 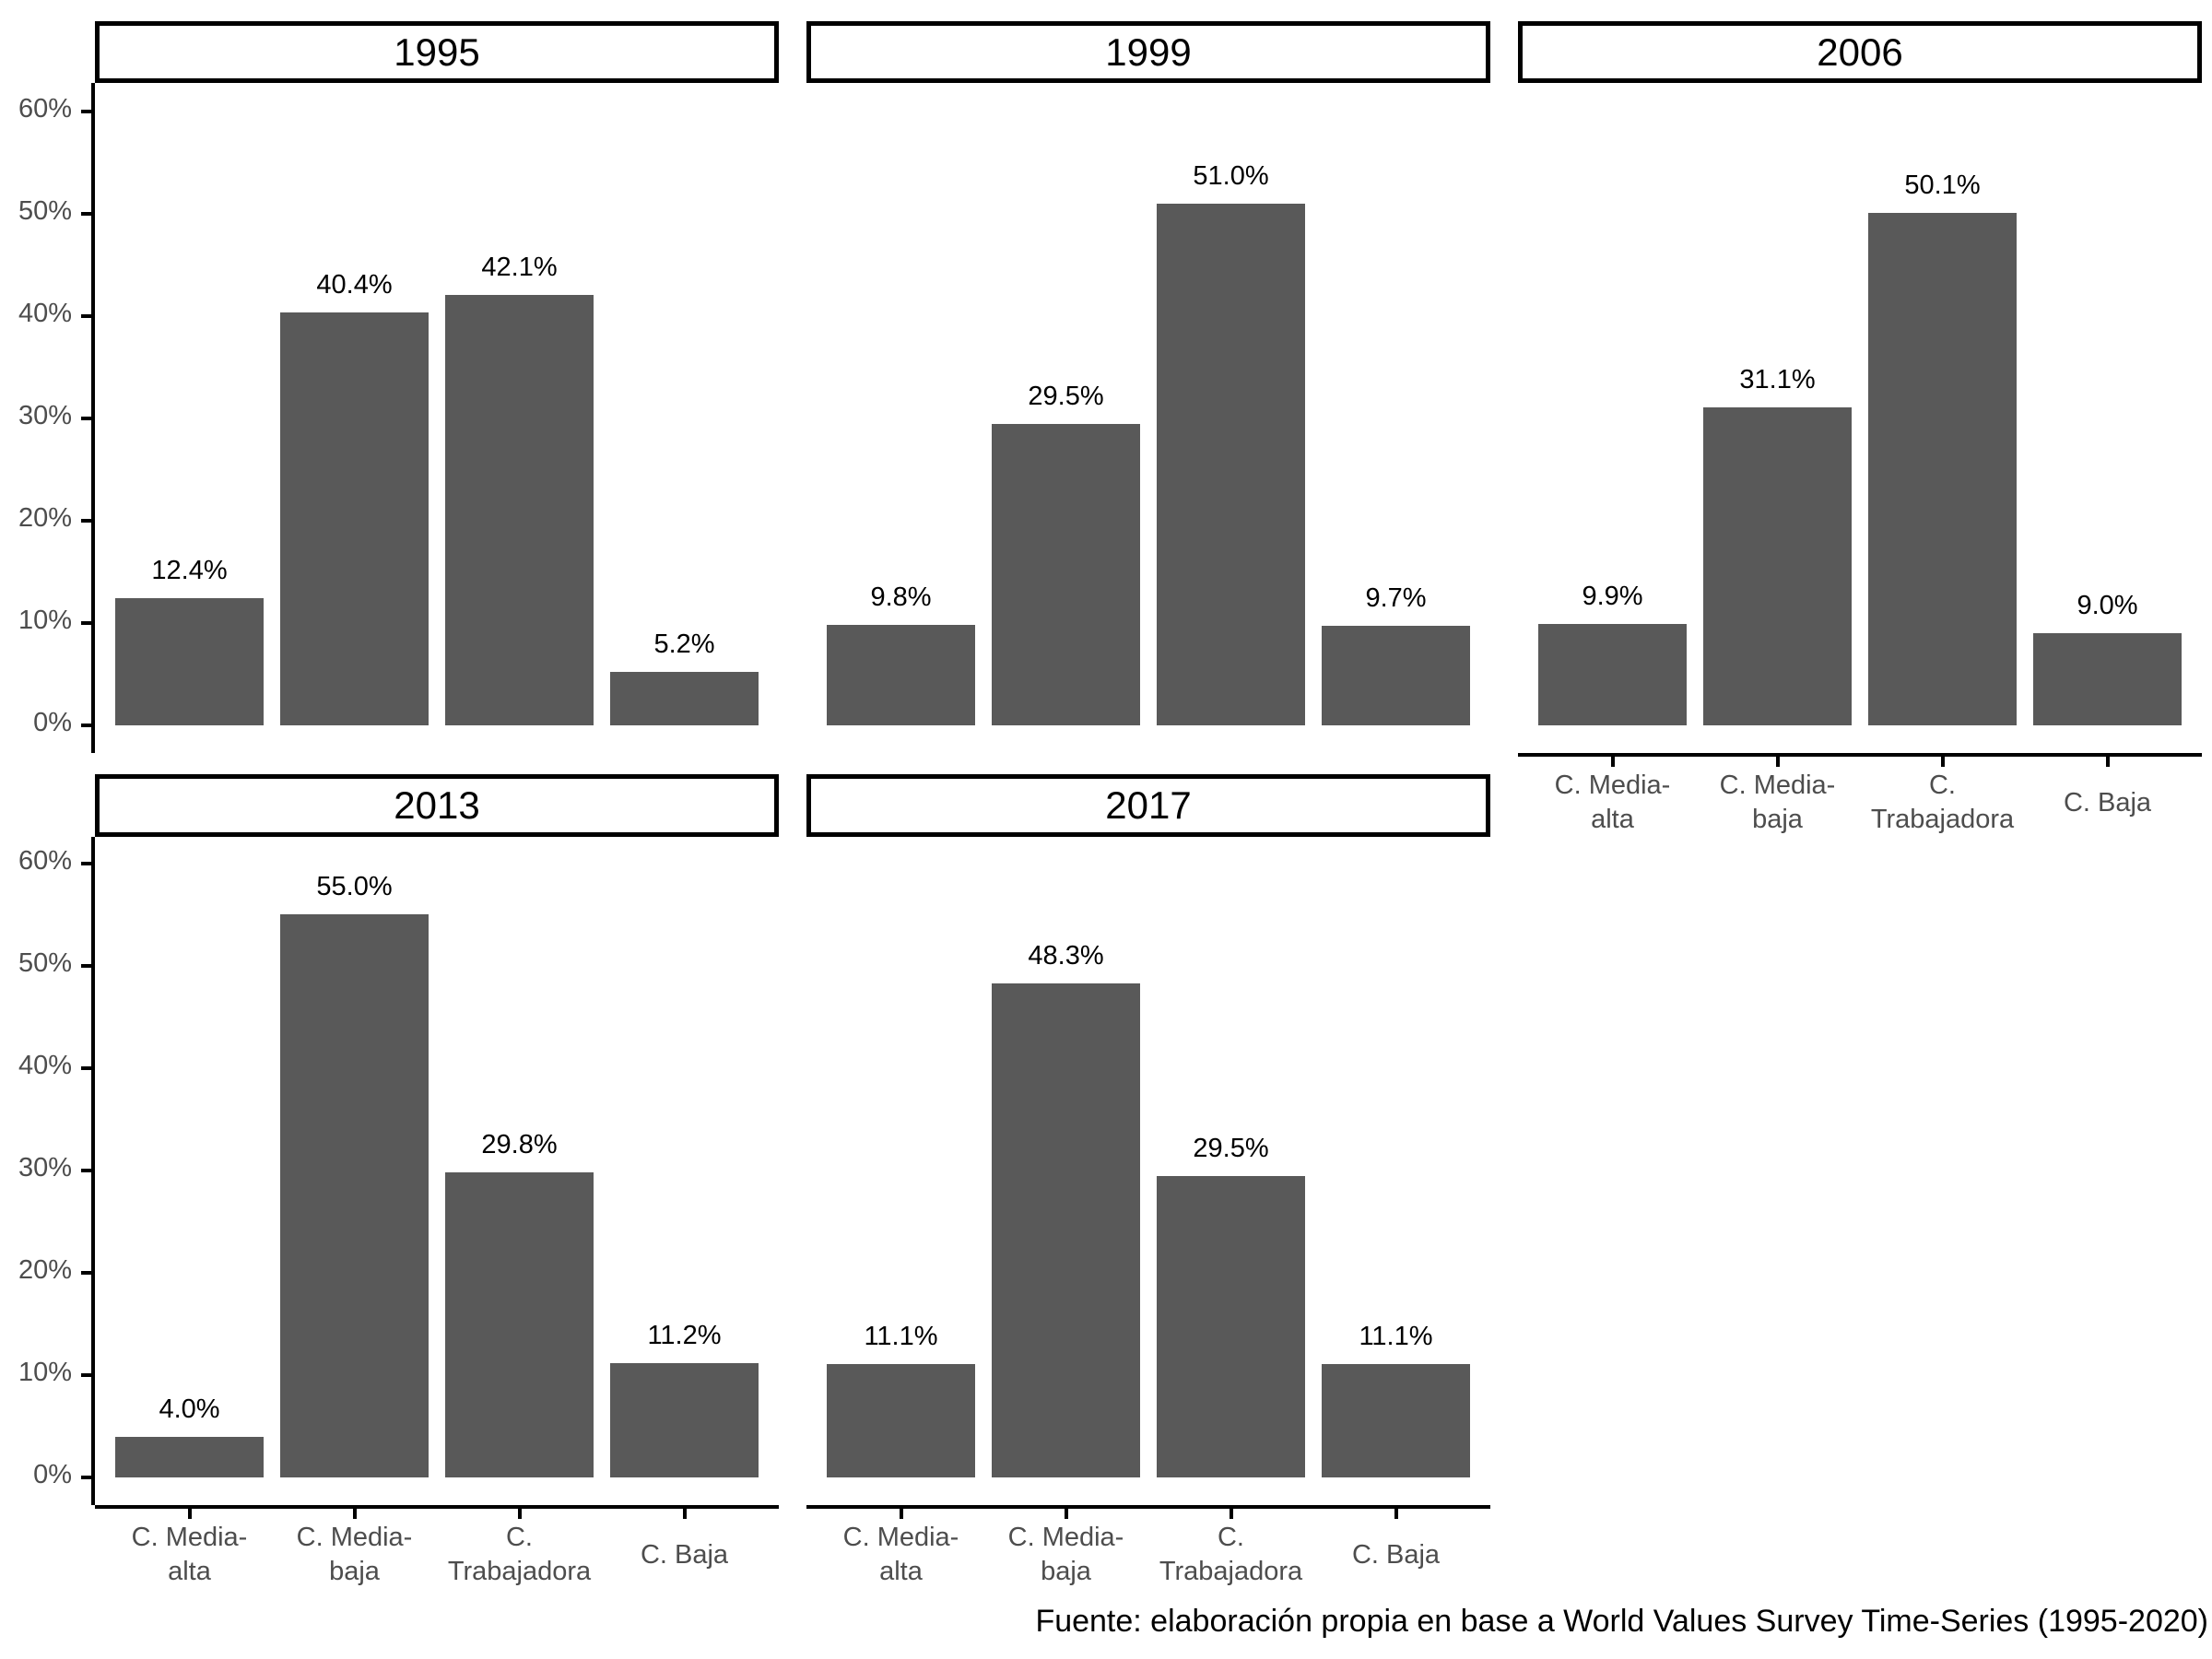 What do you see at coordinates (45, 109) in the screenshot?
I see `y-tick-label-1995-60: 60%` at bounding box center [45, 109].